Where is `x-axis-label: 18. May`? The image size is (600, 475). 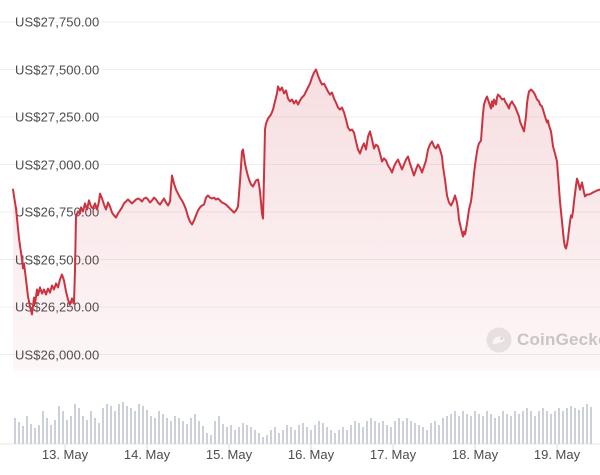
x-axis-label: 18. May is located at coordinates (475, 454).